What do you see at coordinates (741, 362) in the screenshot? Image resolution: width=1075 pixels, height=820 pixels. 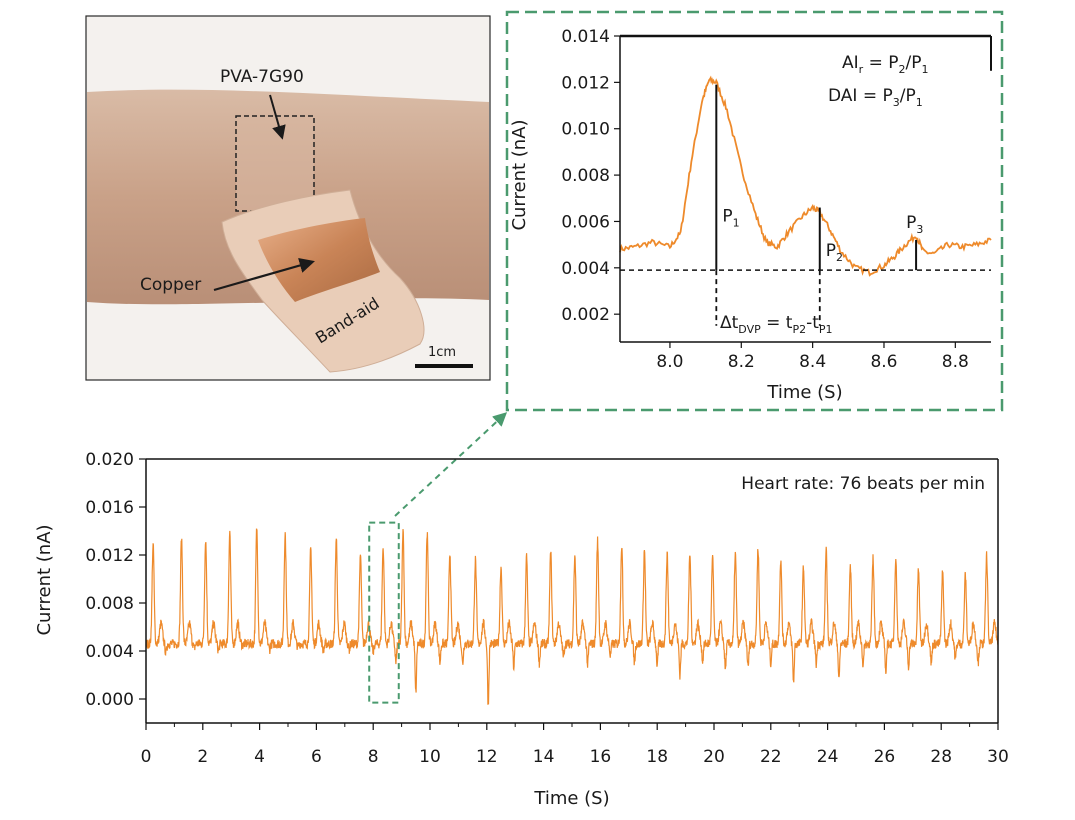 I see `inset-x-tick-label: 8.2` at bounding box center [741, 362].